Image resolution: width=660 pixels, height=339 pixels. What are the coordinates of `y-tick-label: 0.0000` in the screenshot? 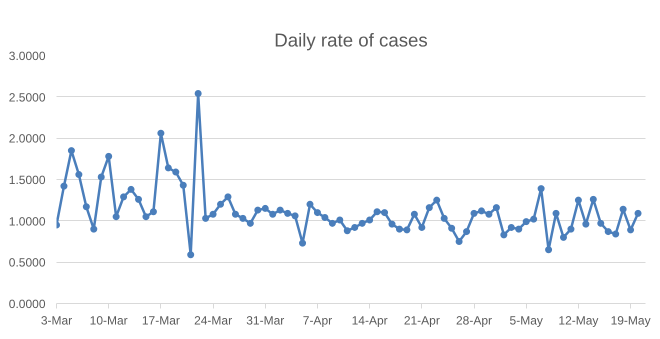 It's located at (27, 304).